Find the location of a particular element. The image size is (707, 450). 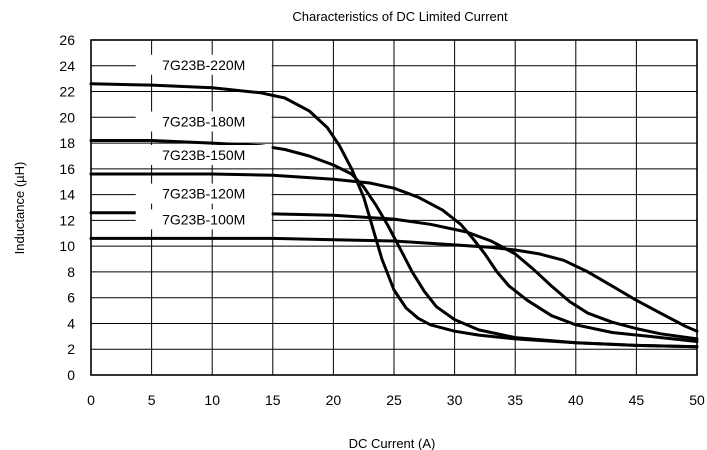

y-tick-label: 2 is located at coordinates (71, 349).